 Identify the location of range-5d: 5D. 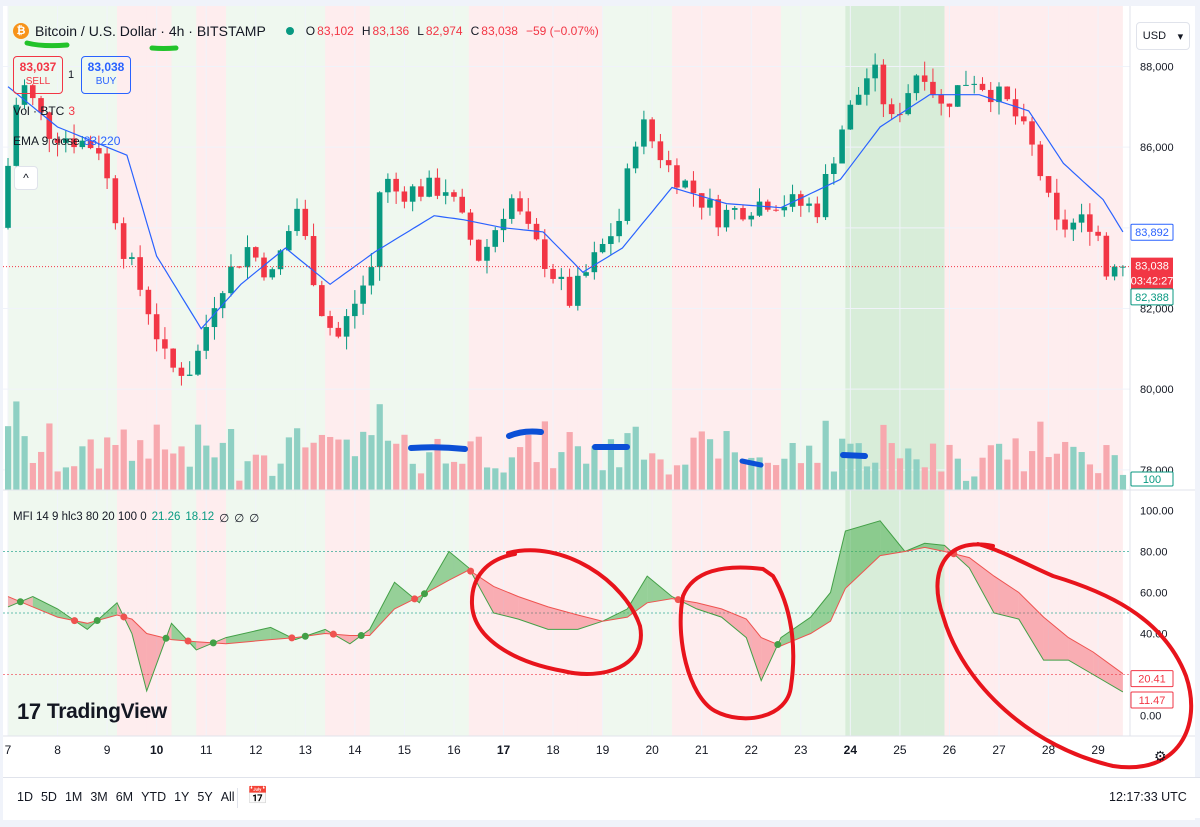
(48, 797).